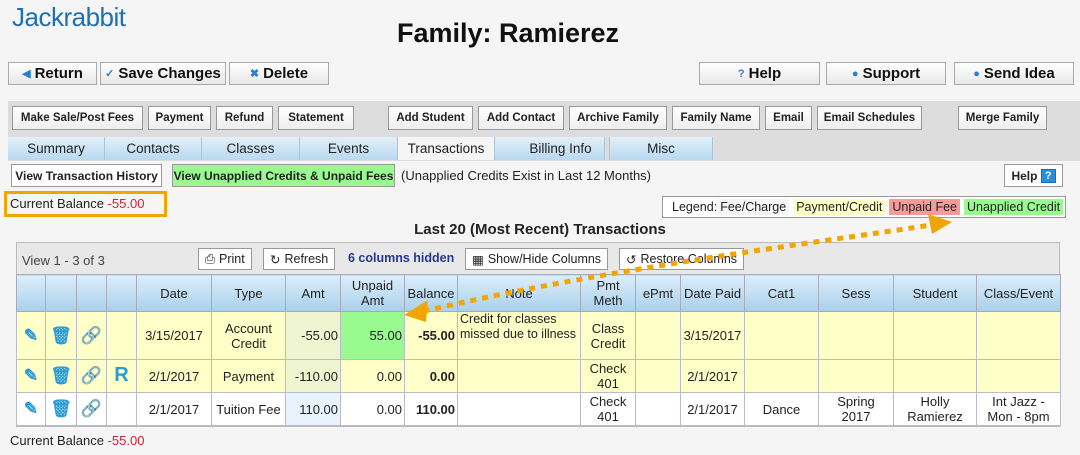 This screenshot has height=455, width=1080. Describe the element at coordinates (210, 258) in the screenshot. I see `printer-icon: ⎙` at that location.